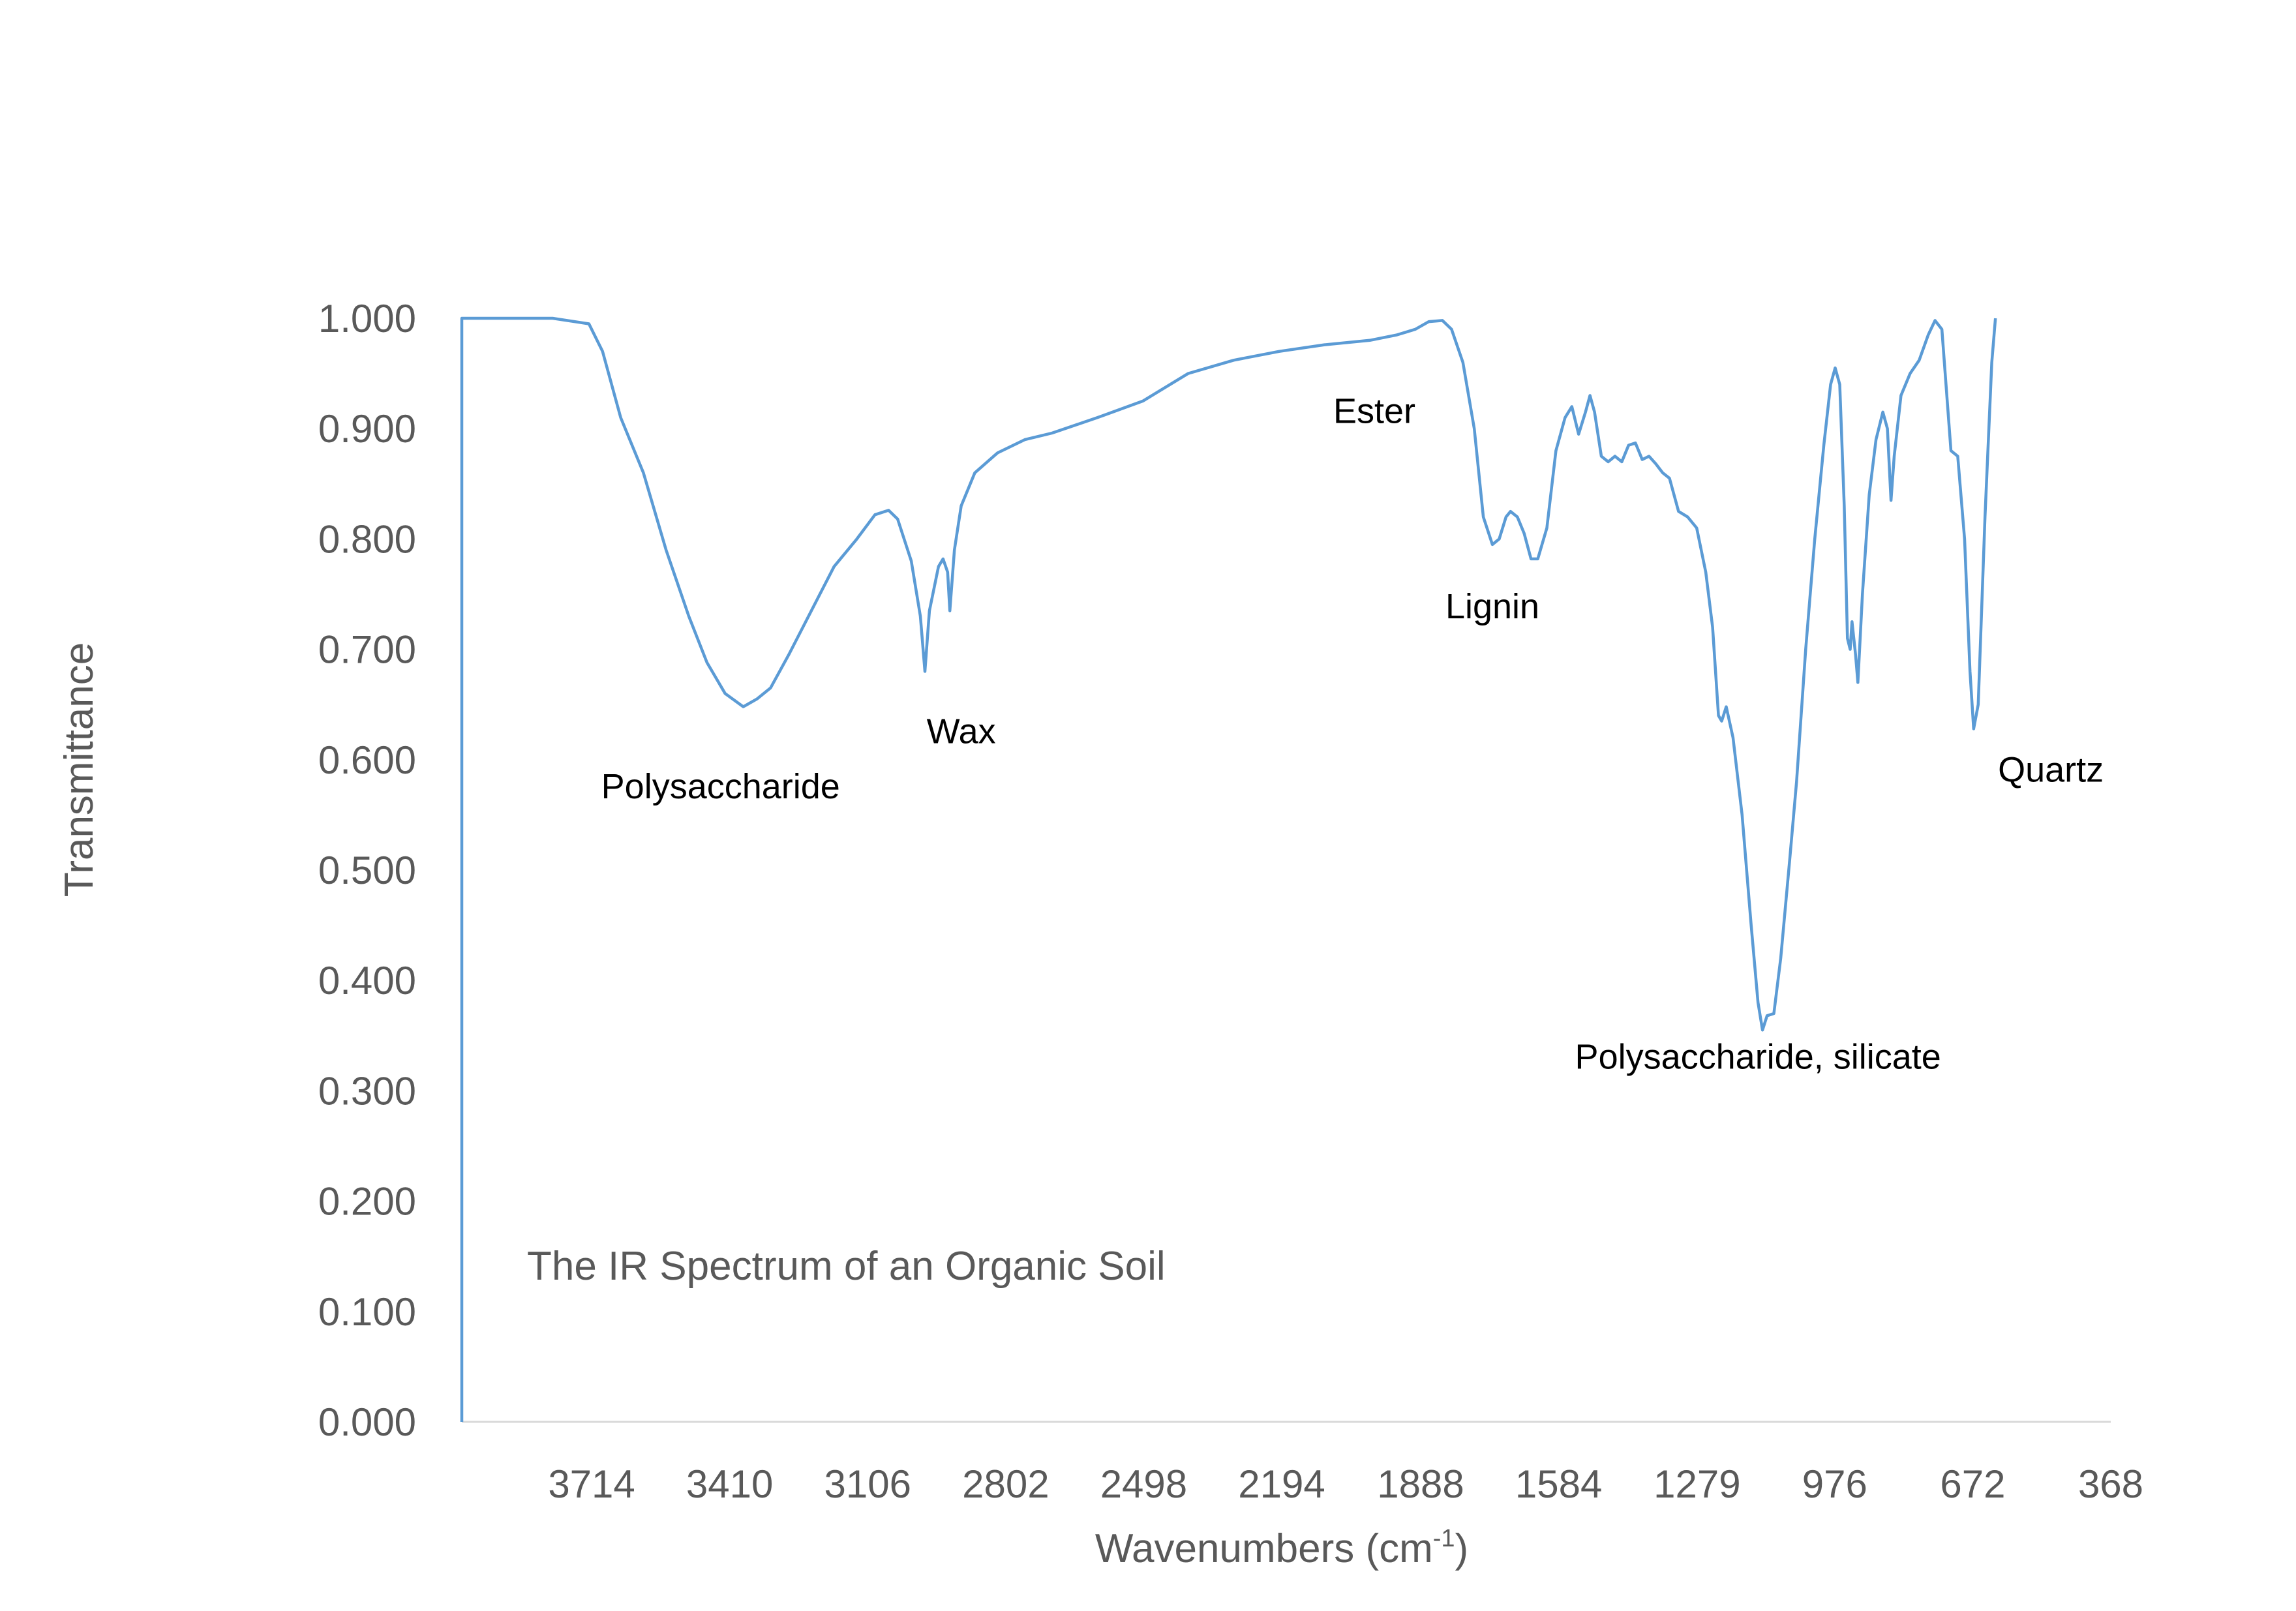 The height and width of the screenshot is (1611, 2296). Describe the element at coordinates (2051, 770) in the screenshot. I see `peak-label: Quartz` at that location.